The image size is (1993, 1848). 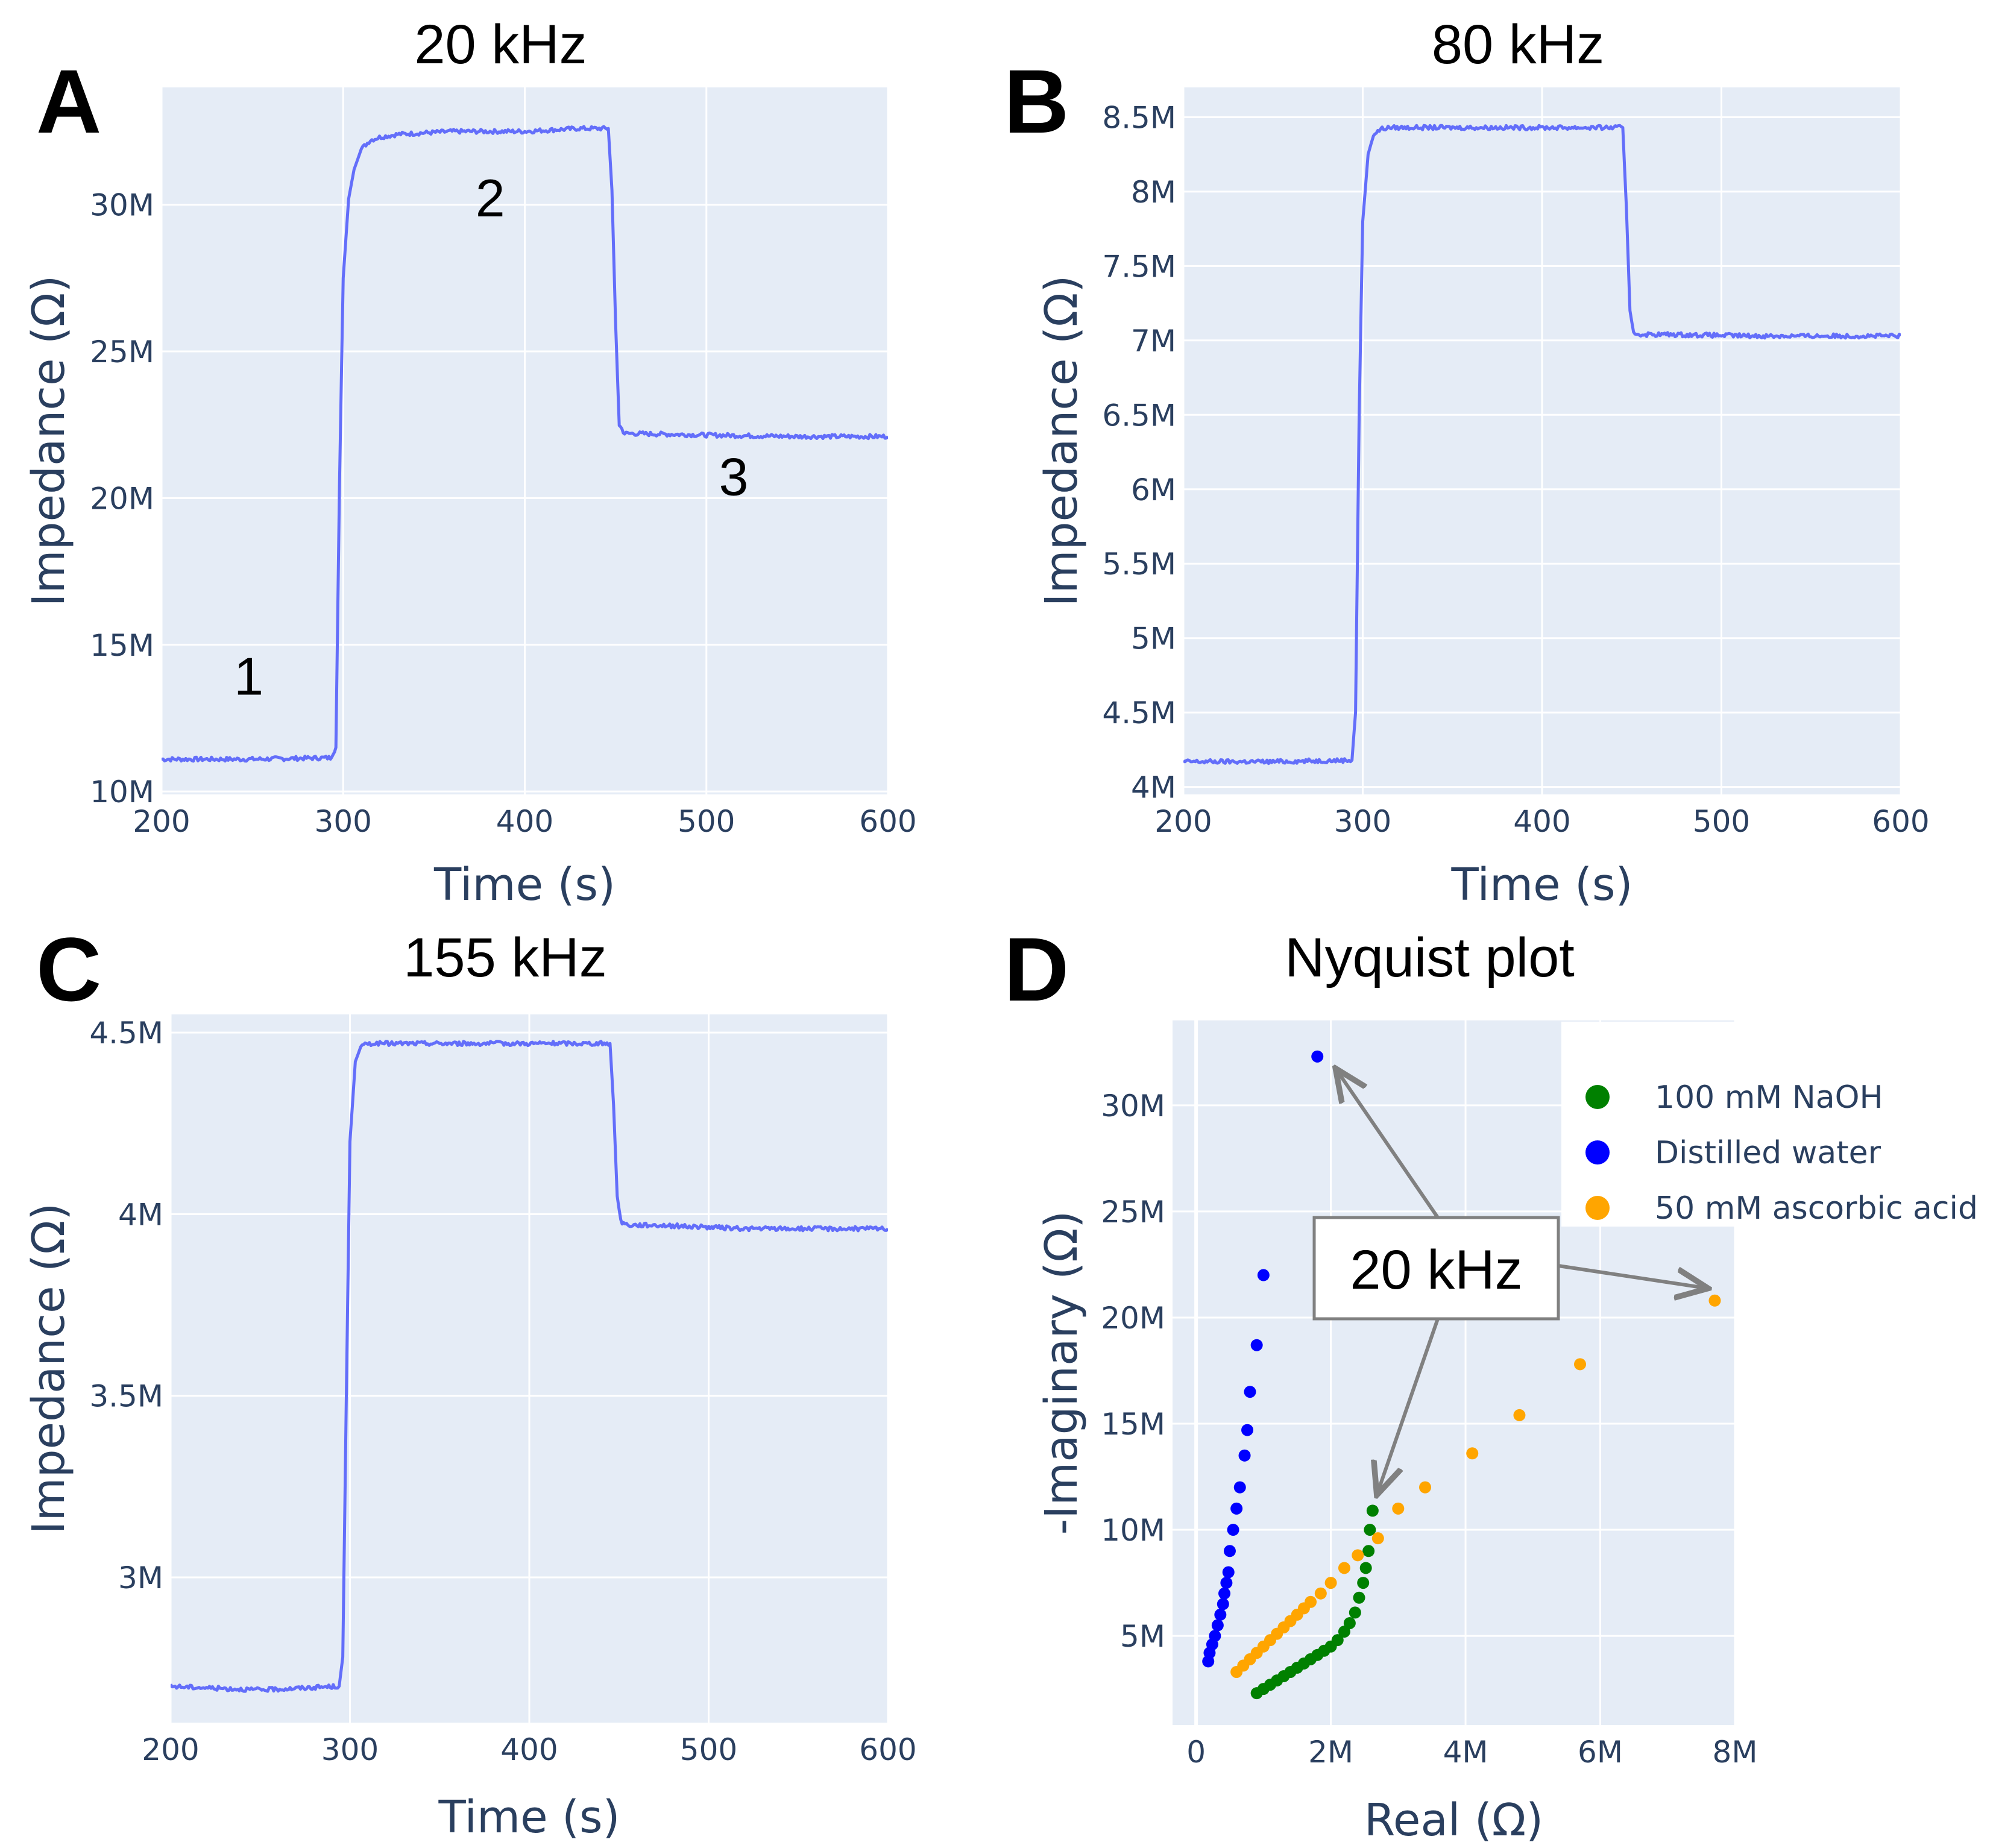 I want to click on legend-box, so click(x=1772, y=1124).